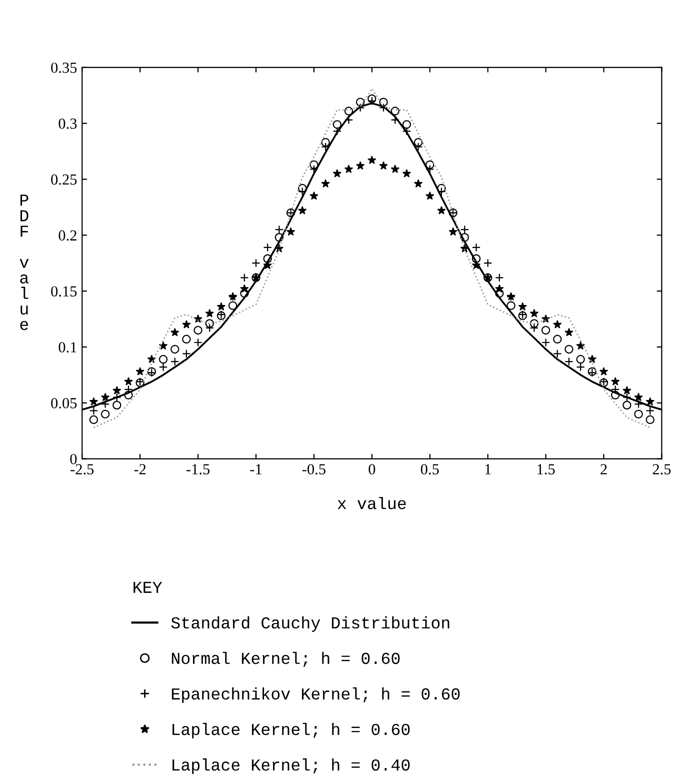 The image size is (690, 775). Describe the element at coordinates (429, 469) in the screenshot. I see `x-tick-label: 0.5` at that location.